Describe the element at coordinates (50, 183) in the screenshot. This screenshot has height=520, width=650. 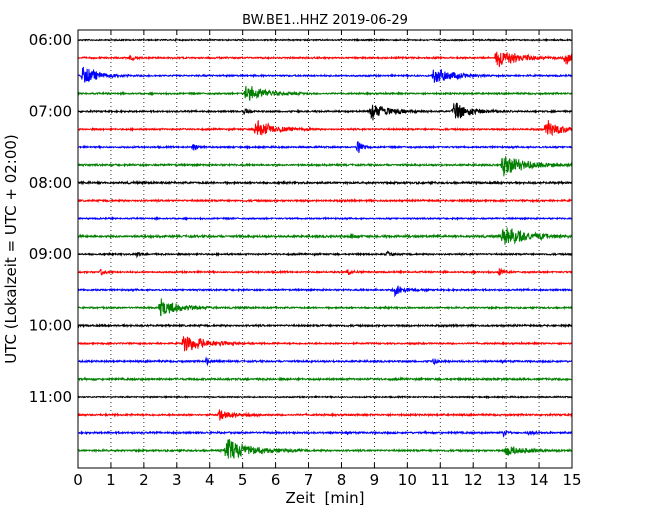
I see `y-tick-label: 08:00` at that location.